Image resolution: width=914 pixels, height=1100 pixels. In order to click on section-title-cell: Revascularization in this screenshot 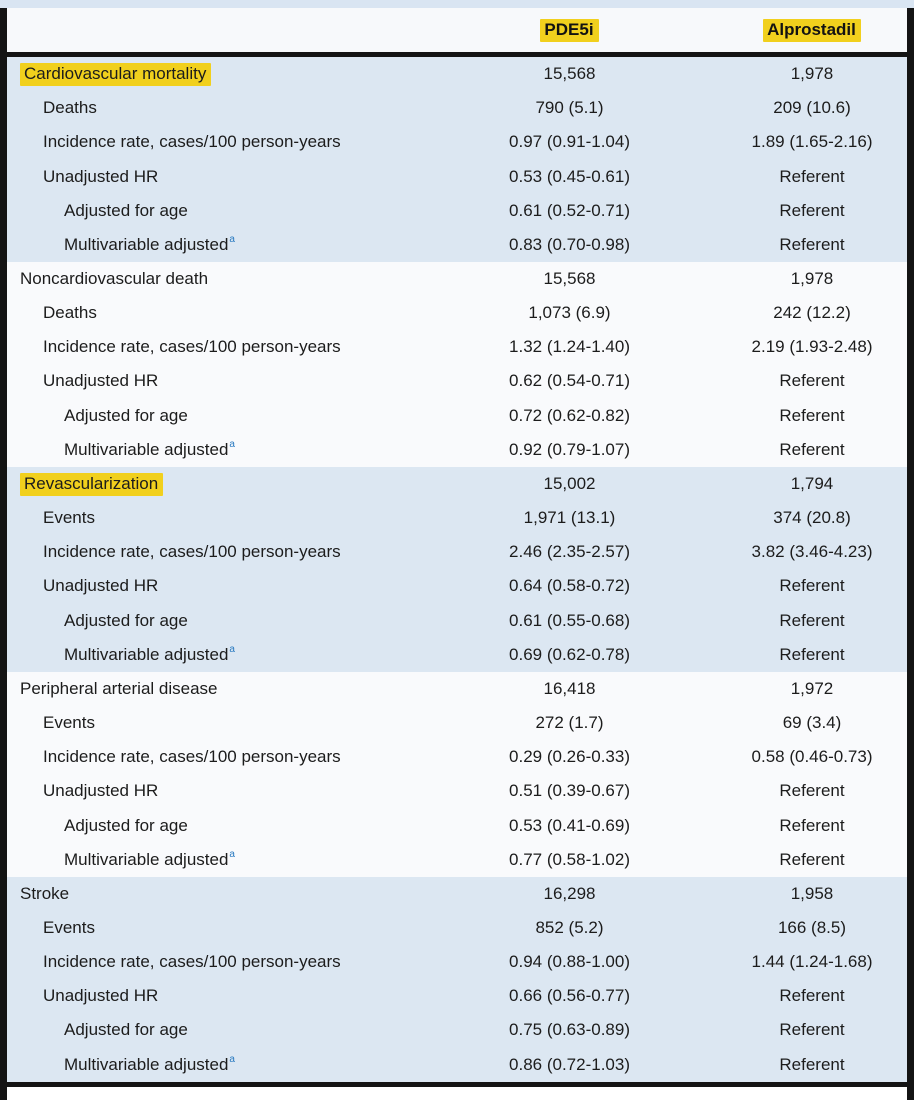, I will do `click(214, 484)`.